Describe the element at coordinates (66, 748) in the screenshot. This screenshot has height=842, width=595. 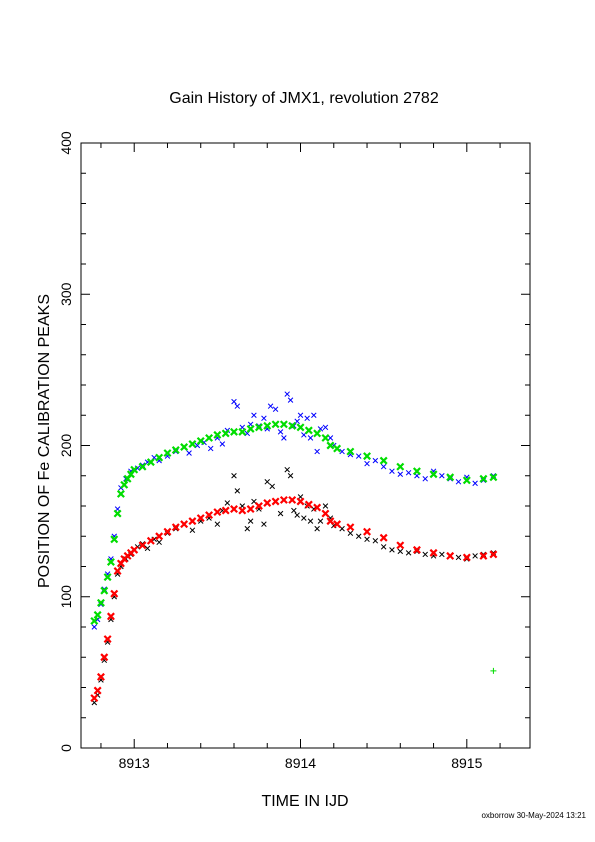
I see `y-tick-label: 0` at that location.